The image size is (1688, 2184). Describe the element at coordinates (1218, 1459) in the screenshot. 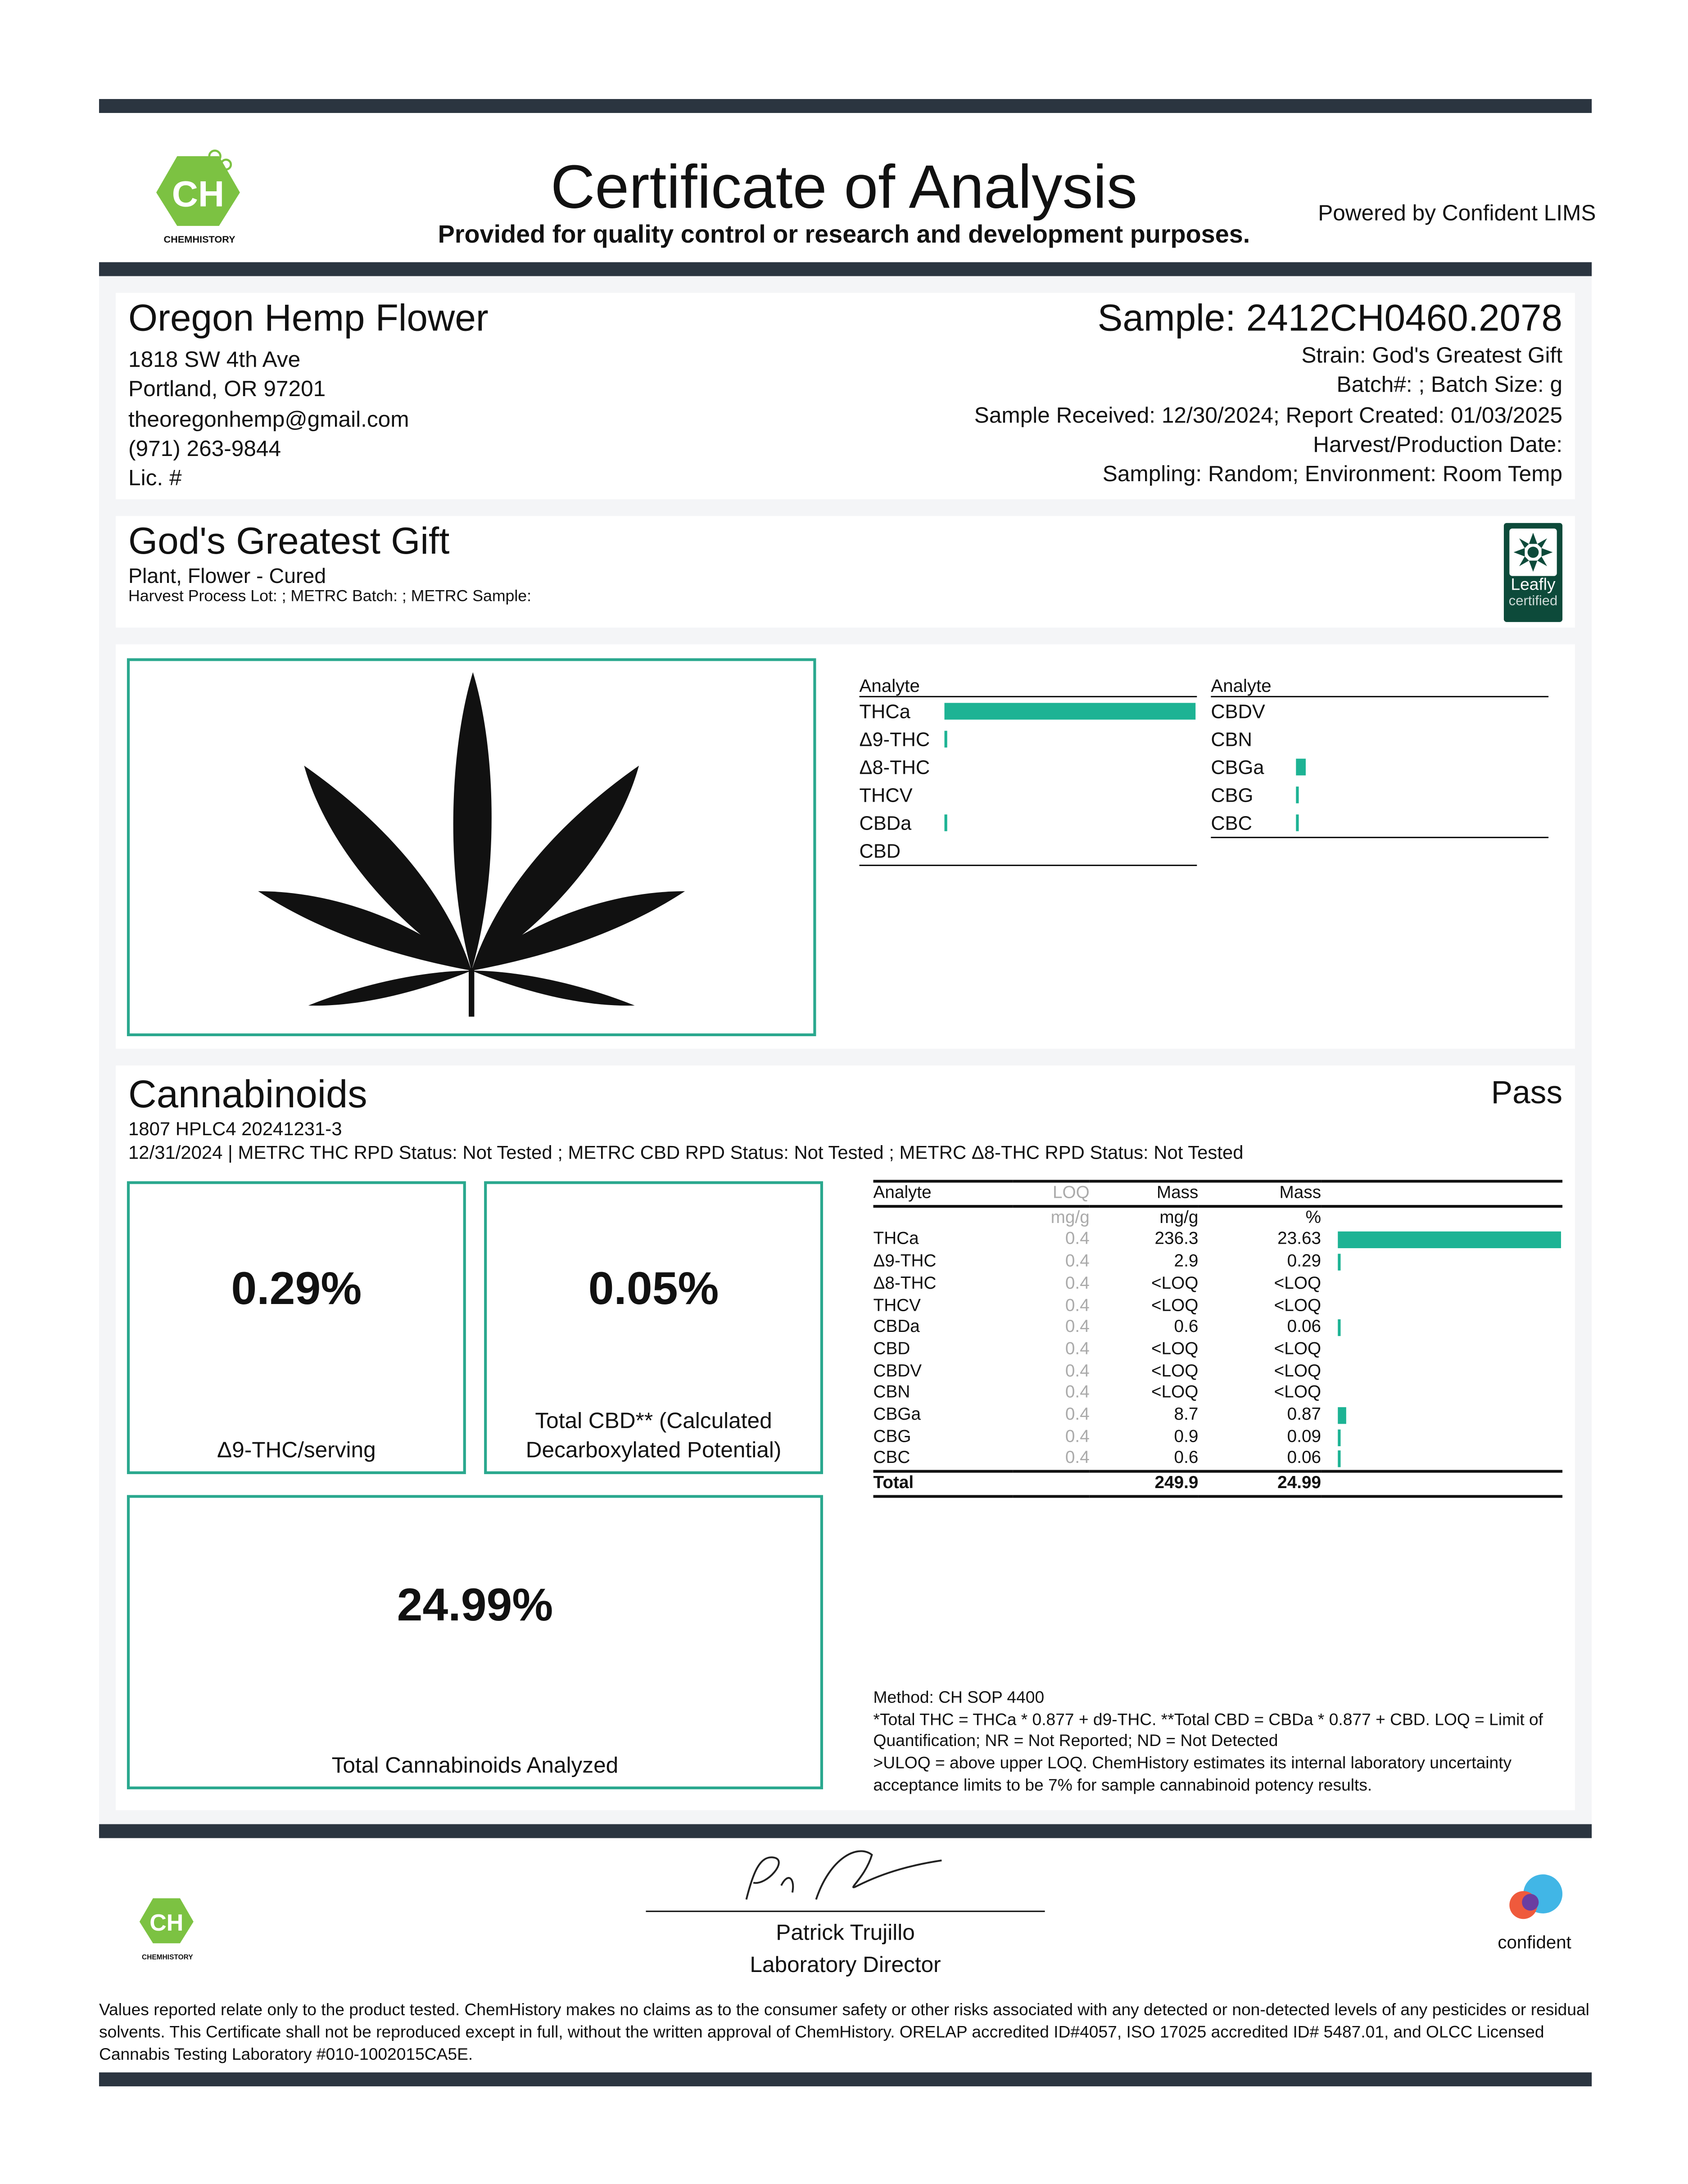

I see `table-row: CBC 0.4 0.6 0.06` at that location.